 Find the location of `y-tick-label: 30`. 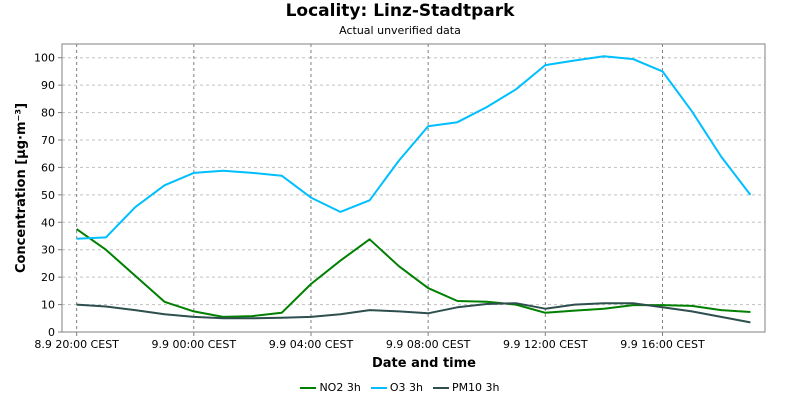

y-tick-label: 30 is located at coordinates (48, 250).